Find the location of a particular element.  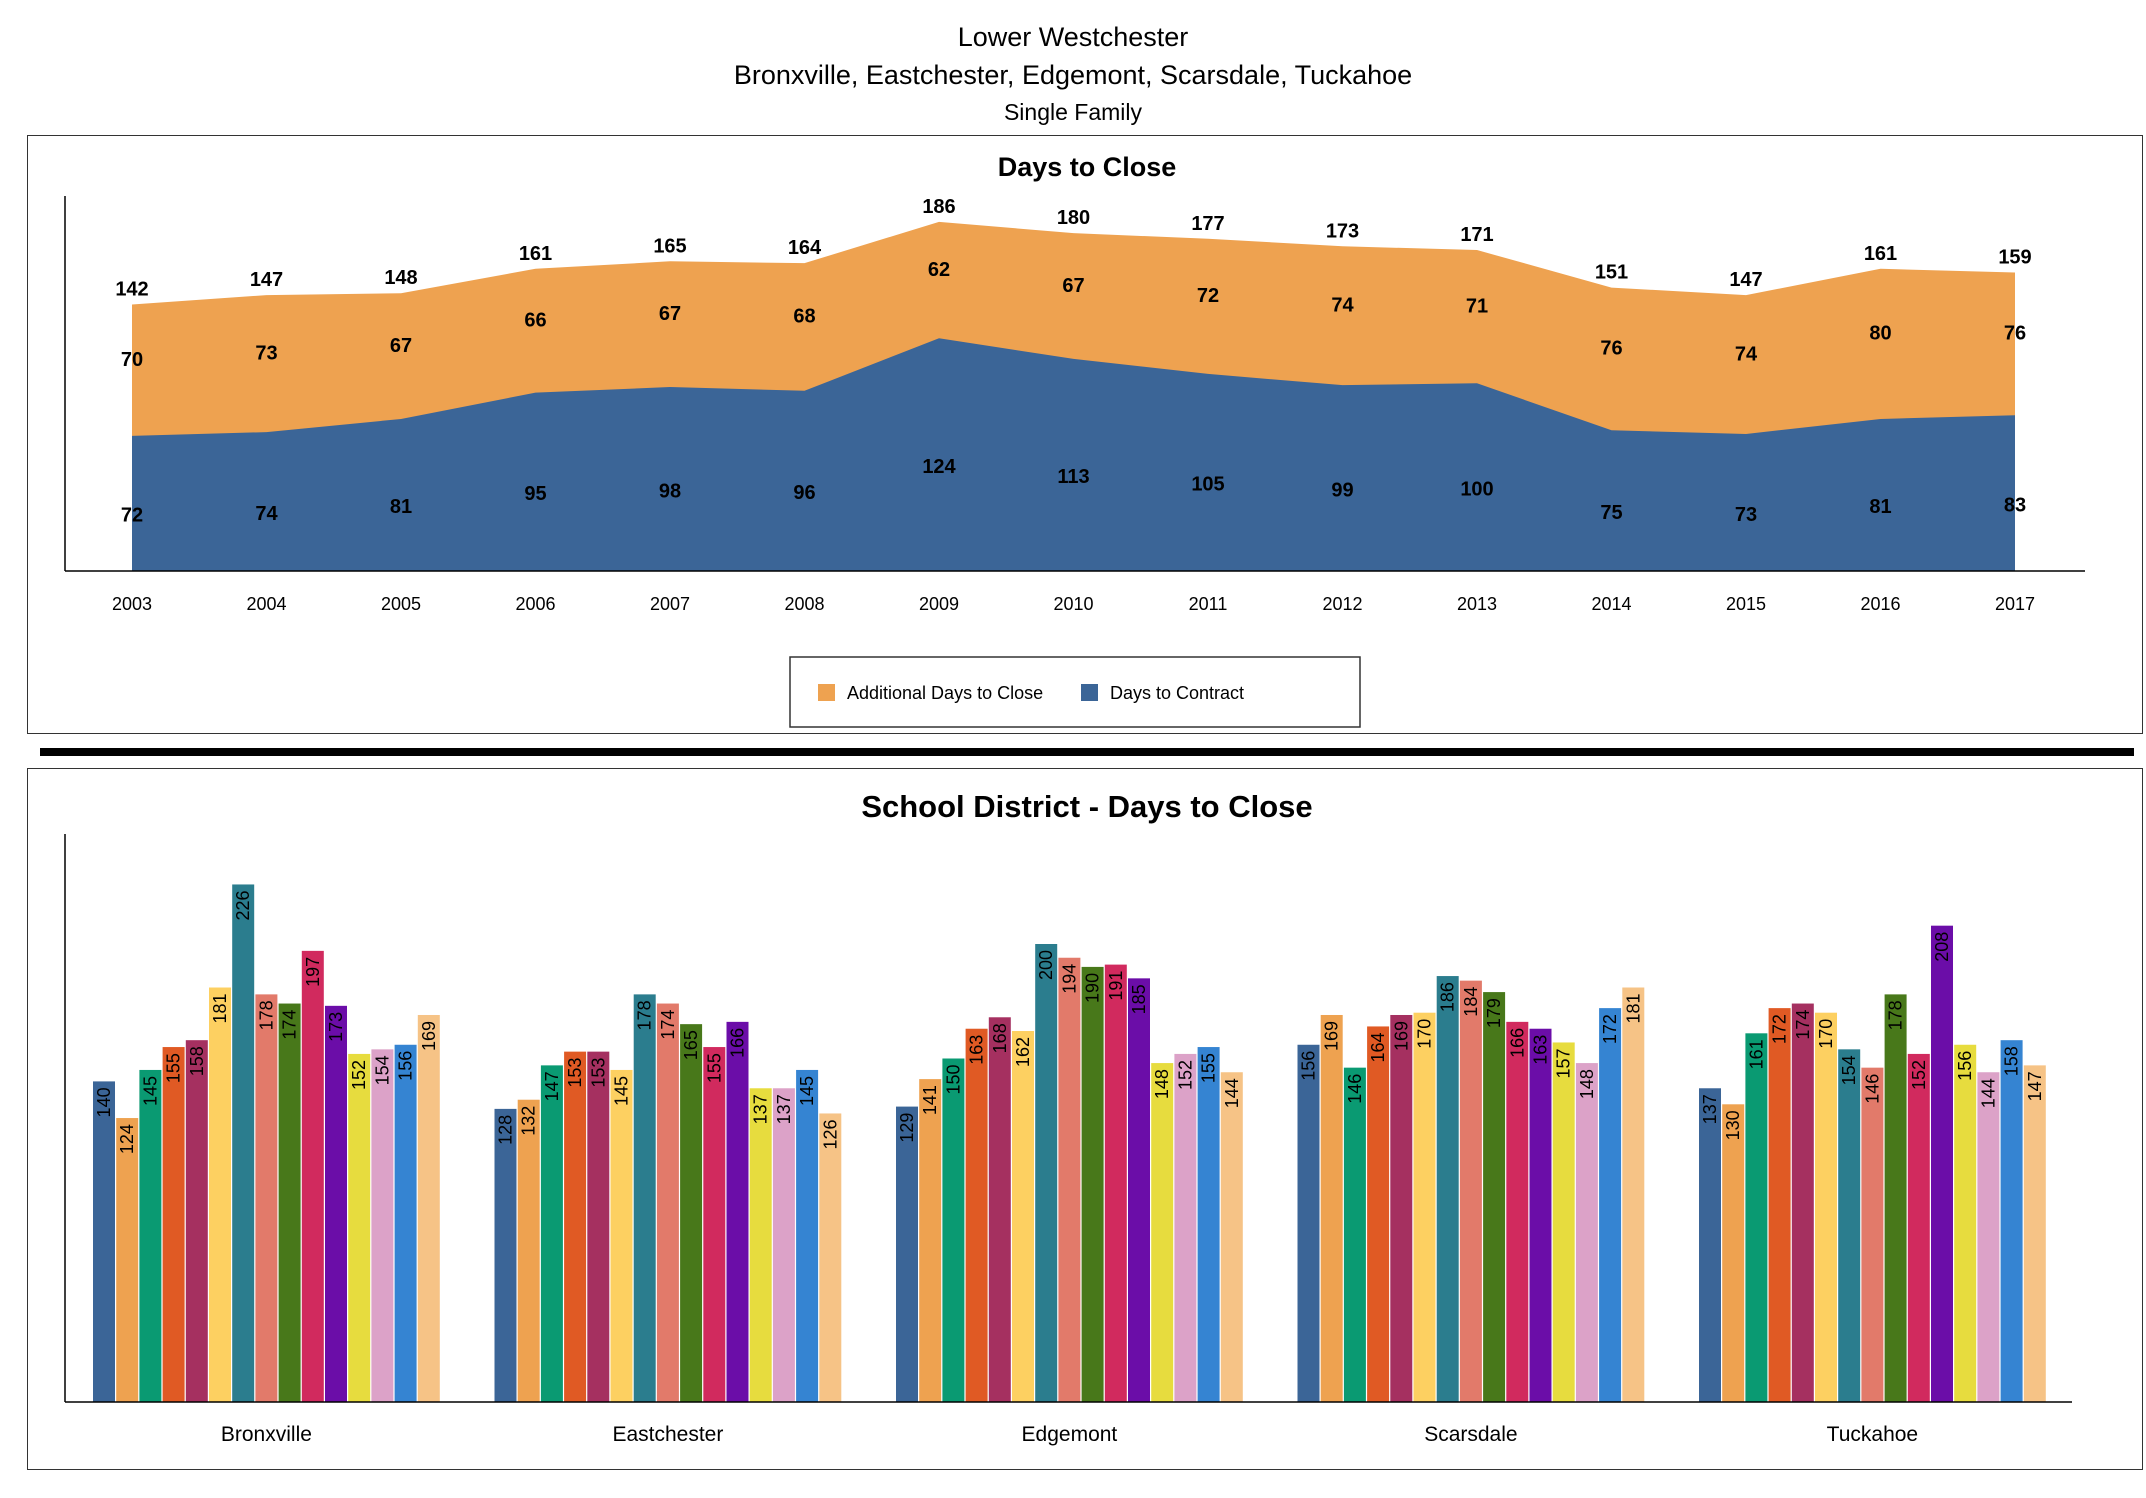

bar-value-label: 144 is located at coordinates (1988, 1093).